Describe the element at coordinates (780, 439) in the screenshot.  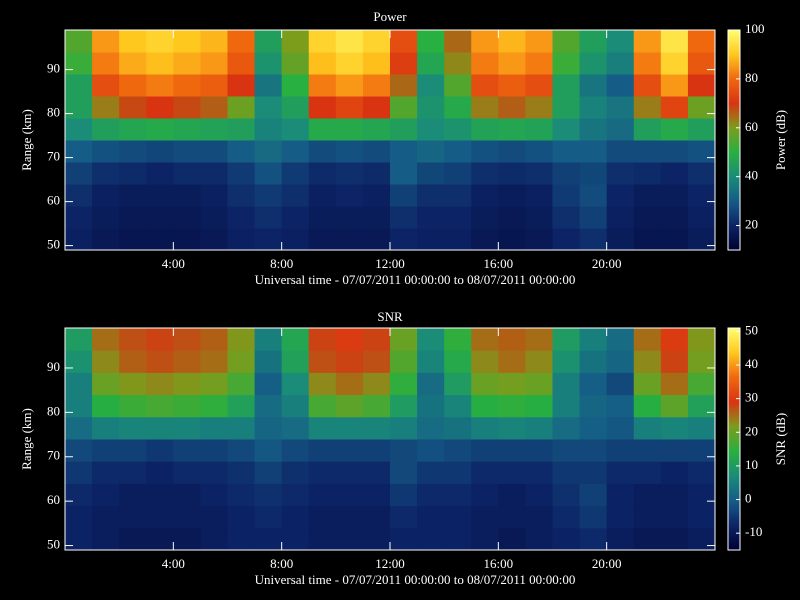
I see `colorbar-label: SNR (dB)` at that location.